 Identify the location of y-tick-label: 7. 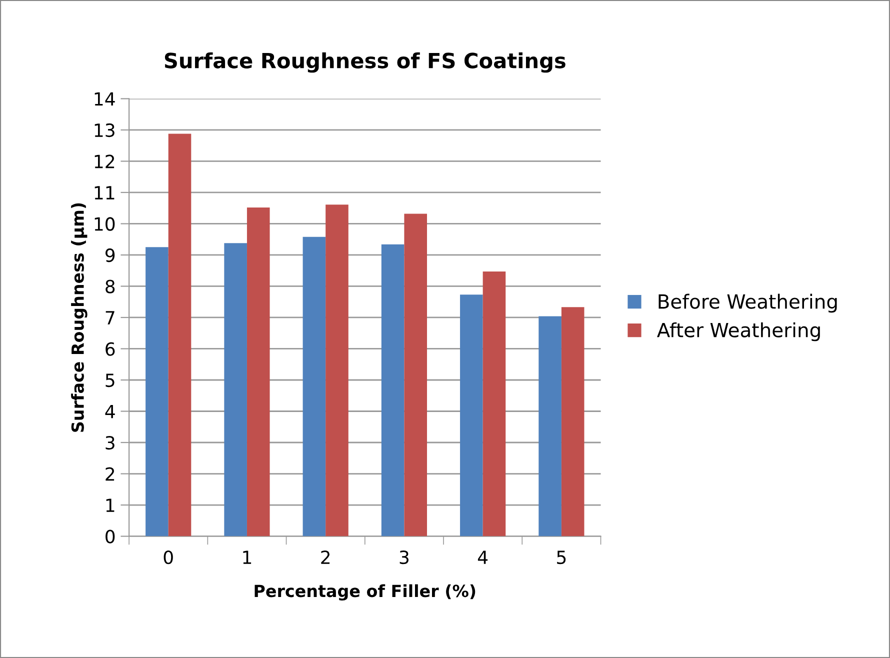
(110, 317).